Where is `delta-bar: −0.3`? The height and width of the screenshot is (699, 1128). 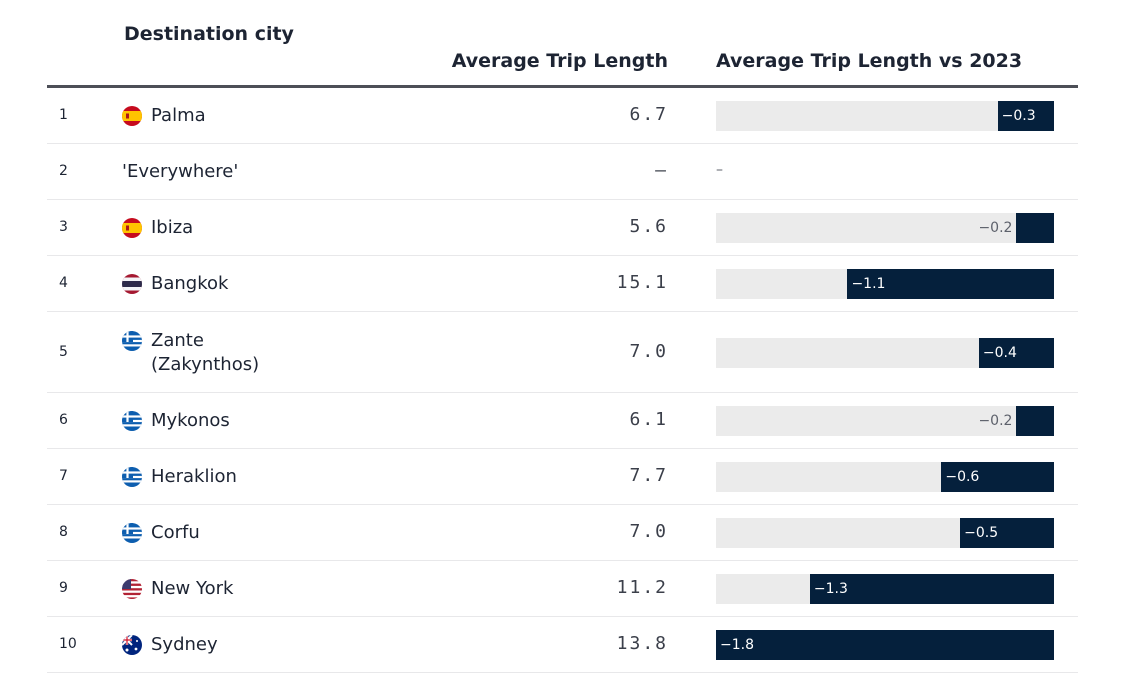 delta-bar: −0.3 is located at coordinates (1025, 116).